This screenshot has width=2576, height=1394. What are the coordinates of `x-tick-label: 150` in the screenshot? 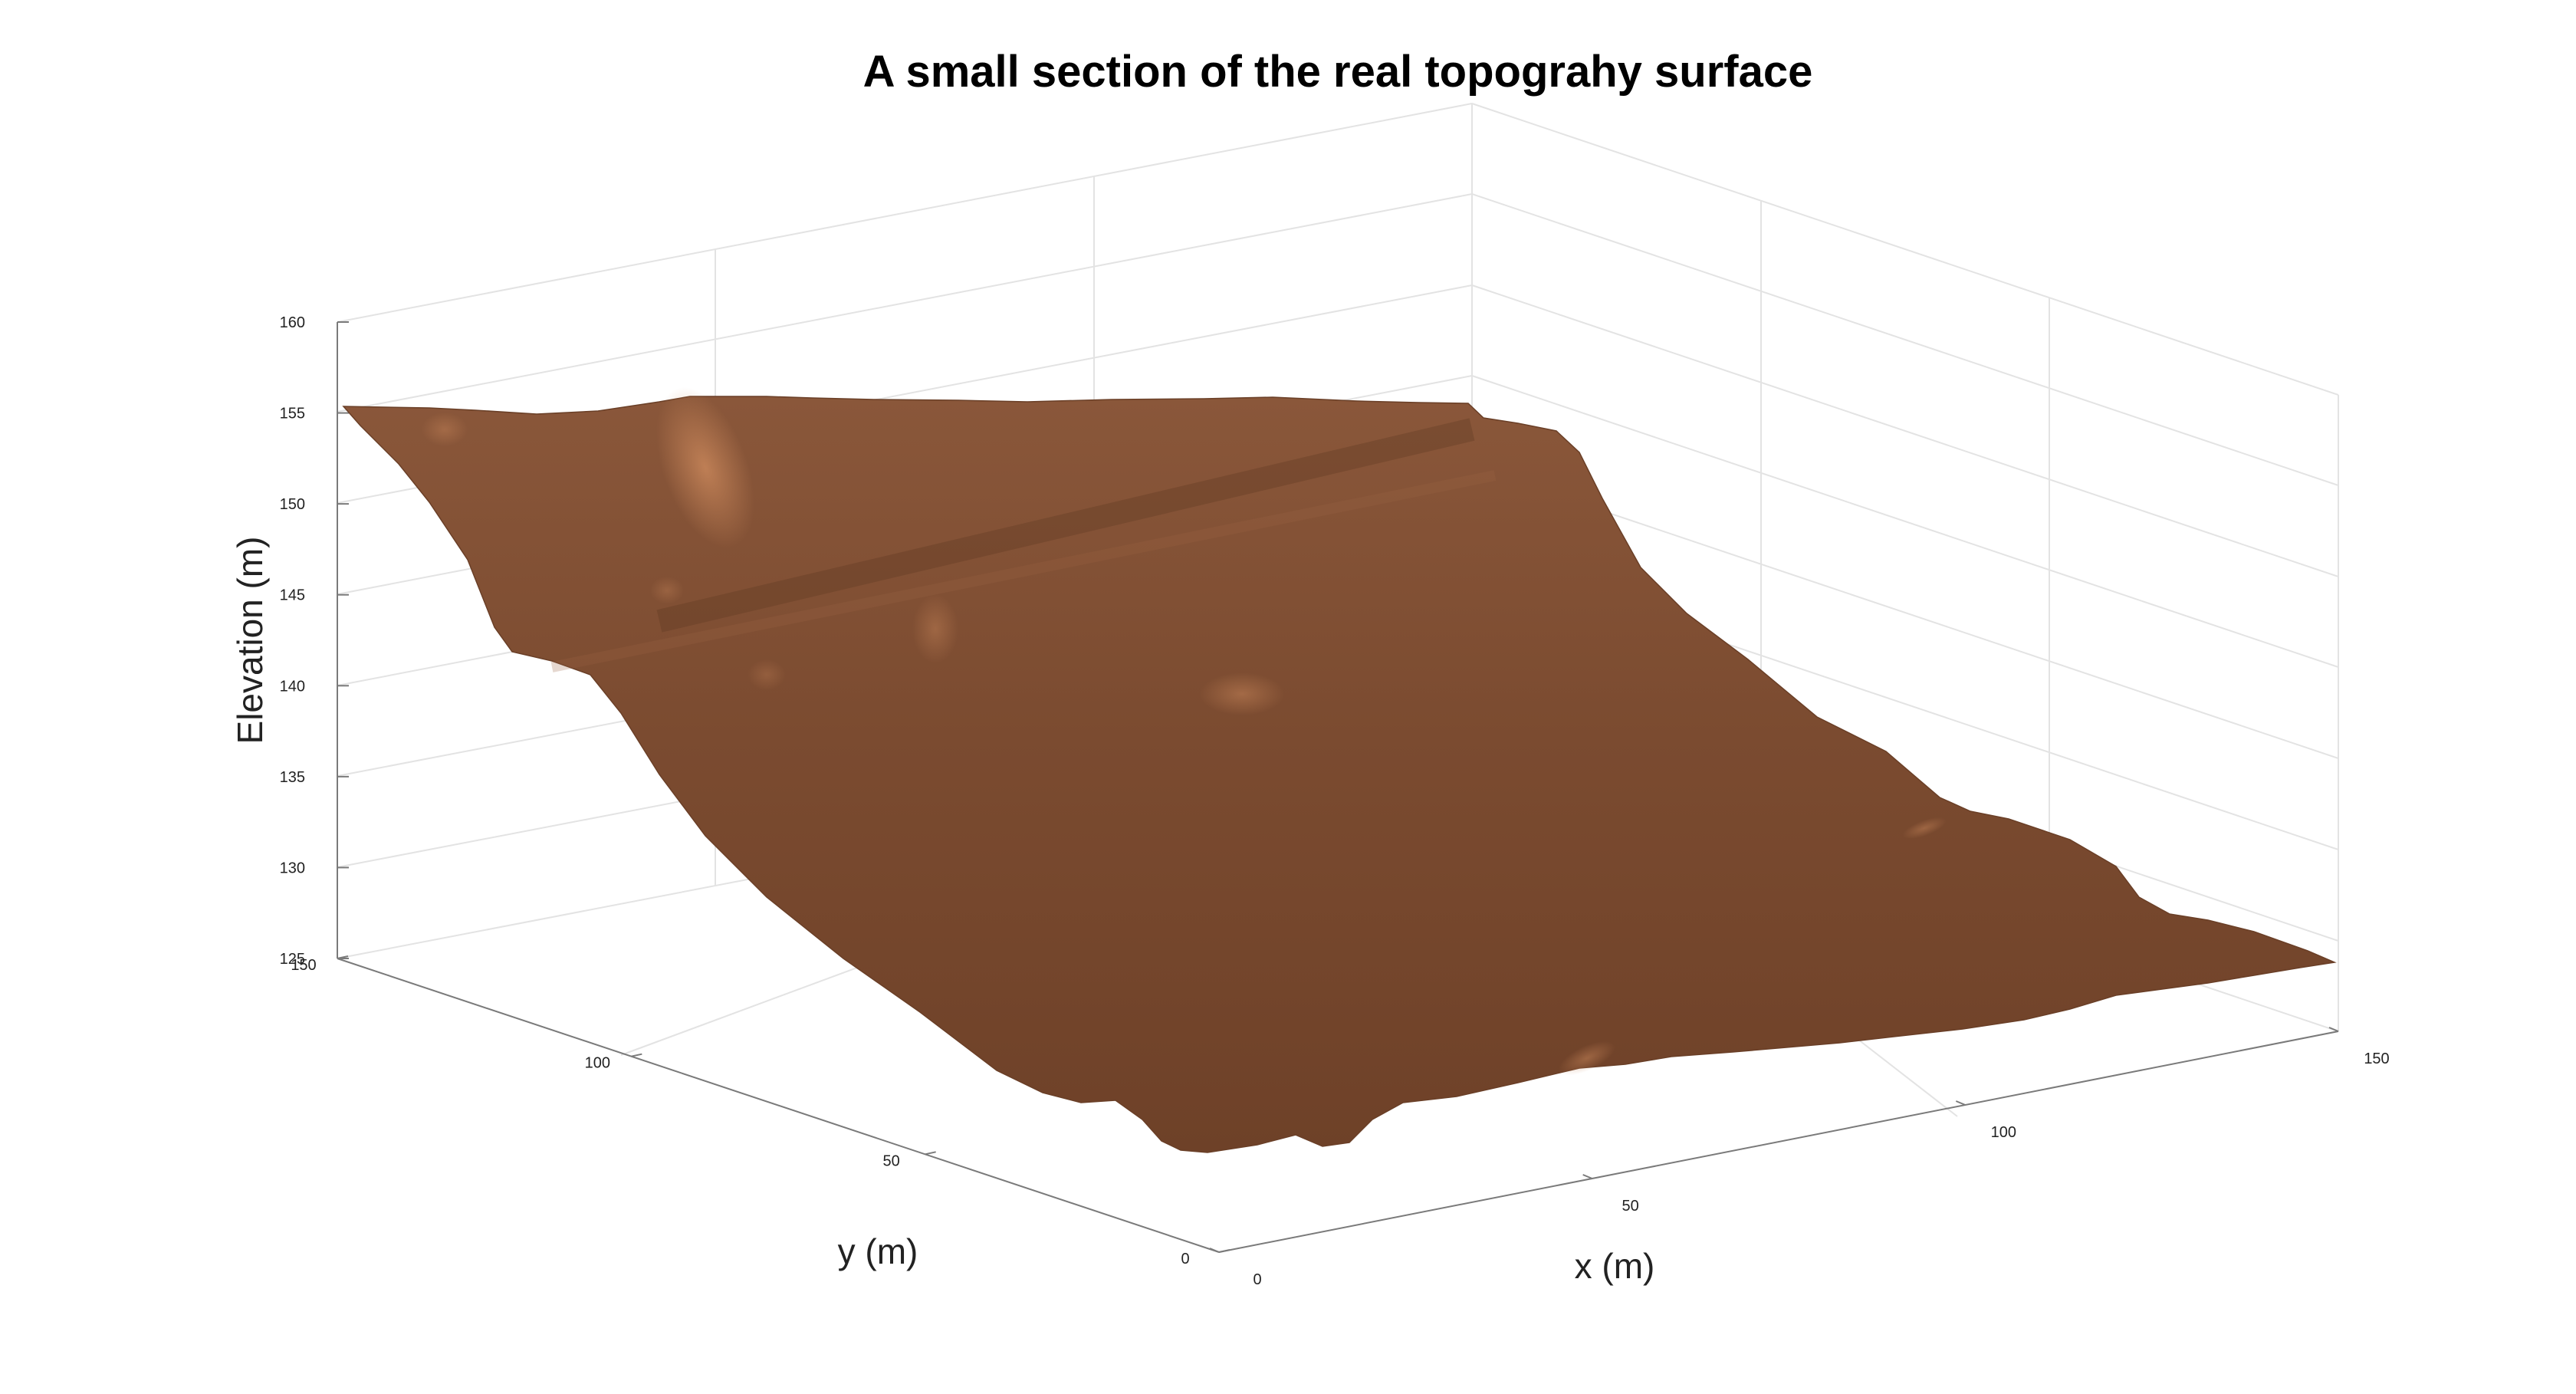 It's located at (2376, 1058).